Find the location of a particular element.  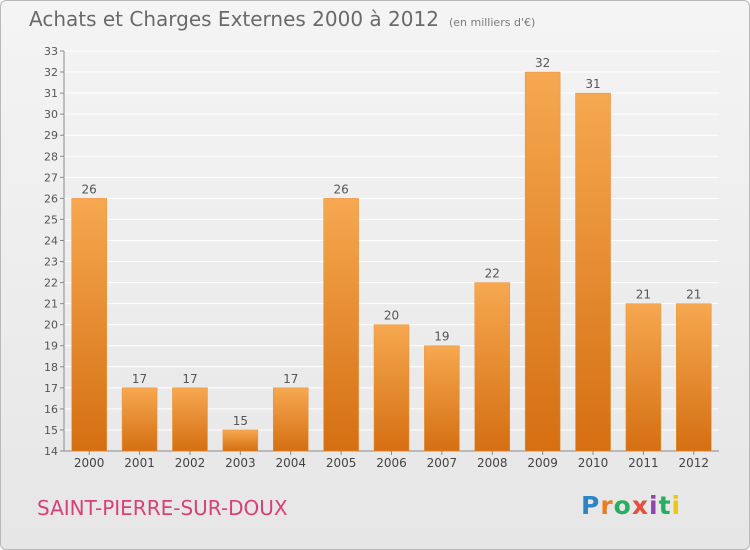

x-tick-label: 2009 is located at coordinates (542, 463).